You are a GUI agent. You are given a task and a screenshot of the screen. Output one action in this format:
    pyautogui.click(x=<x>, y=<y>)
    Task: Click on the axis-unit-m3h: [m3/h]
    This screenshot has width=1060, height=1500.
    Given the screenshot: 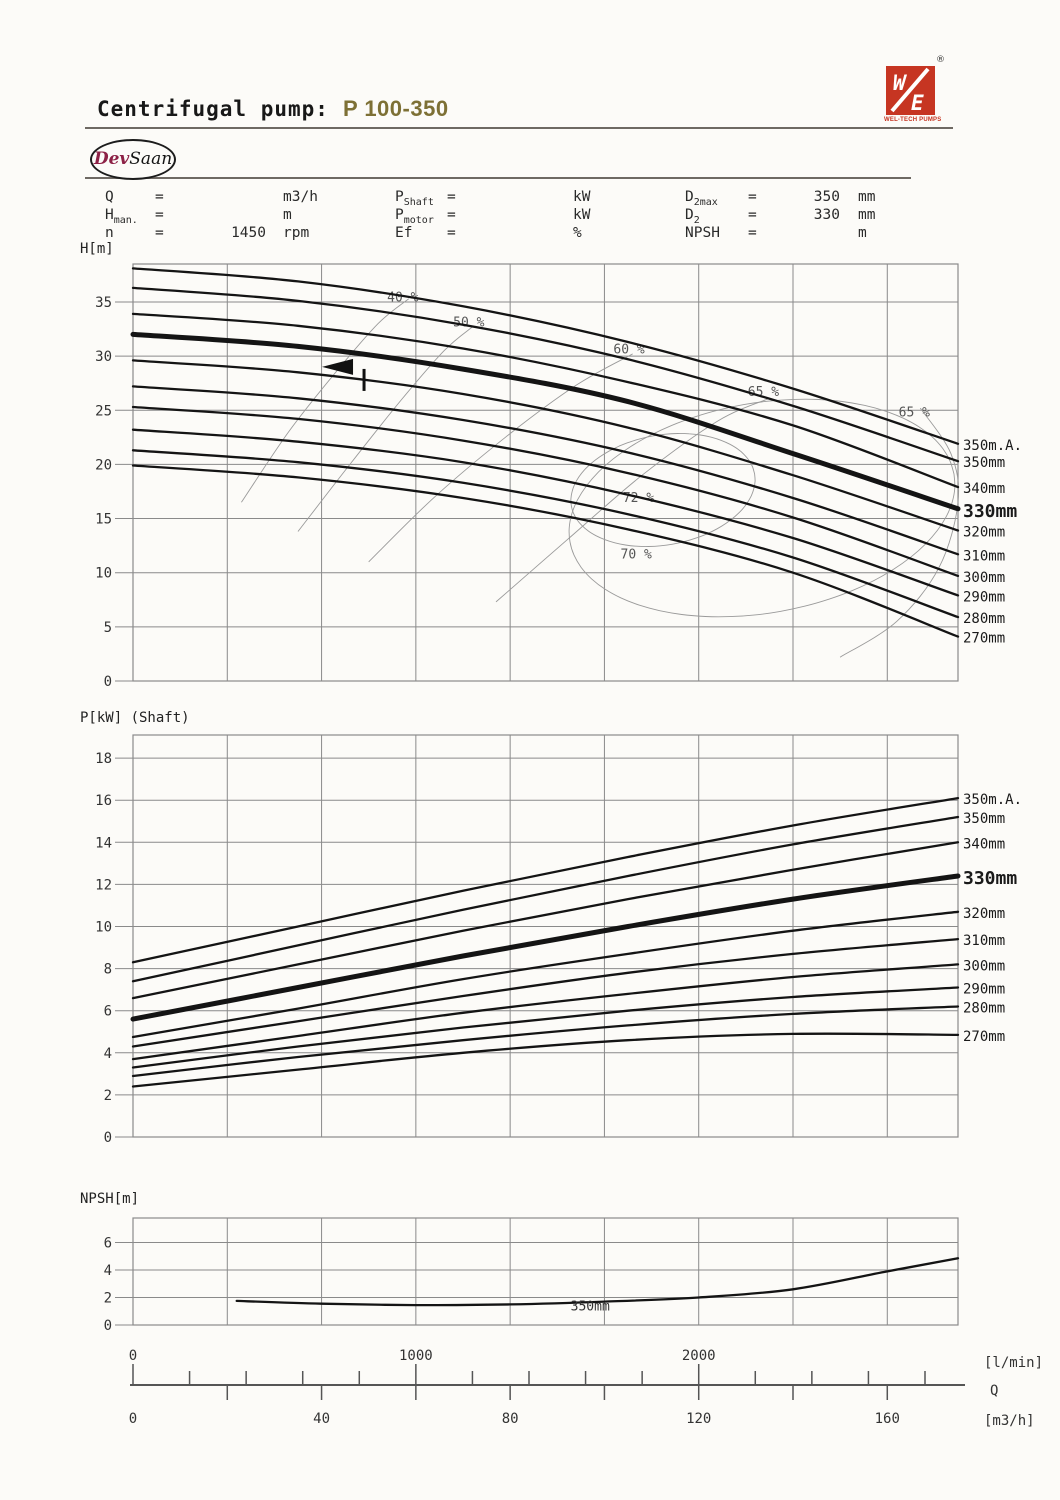 What is the action you would take?
    pyautogui.click(x=1009, y=1421)
    